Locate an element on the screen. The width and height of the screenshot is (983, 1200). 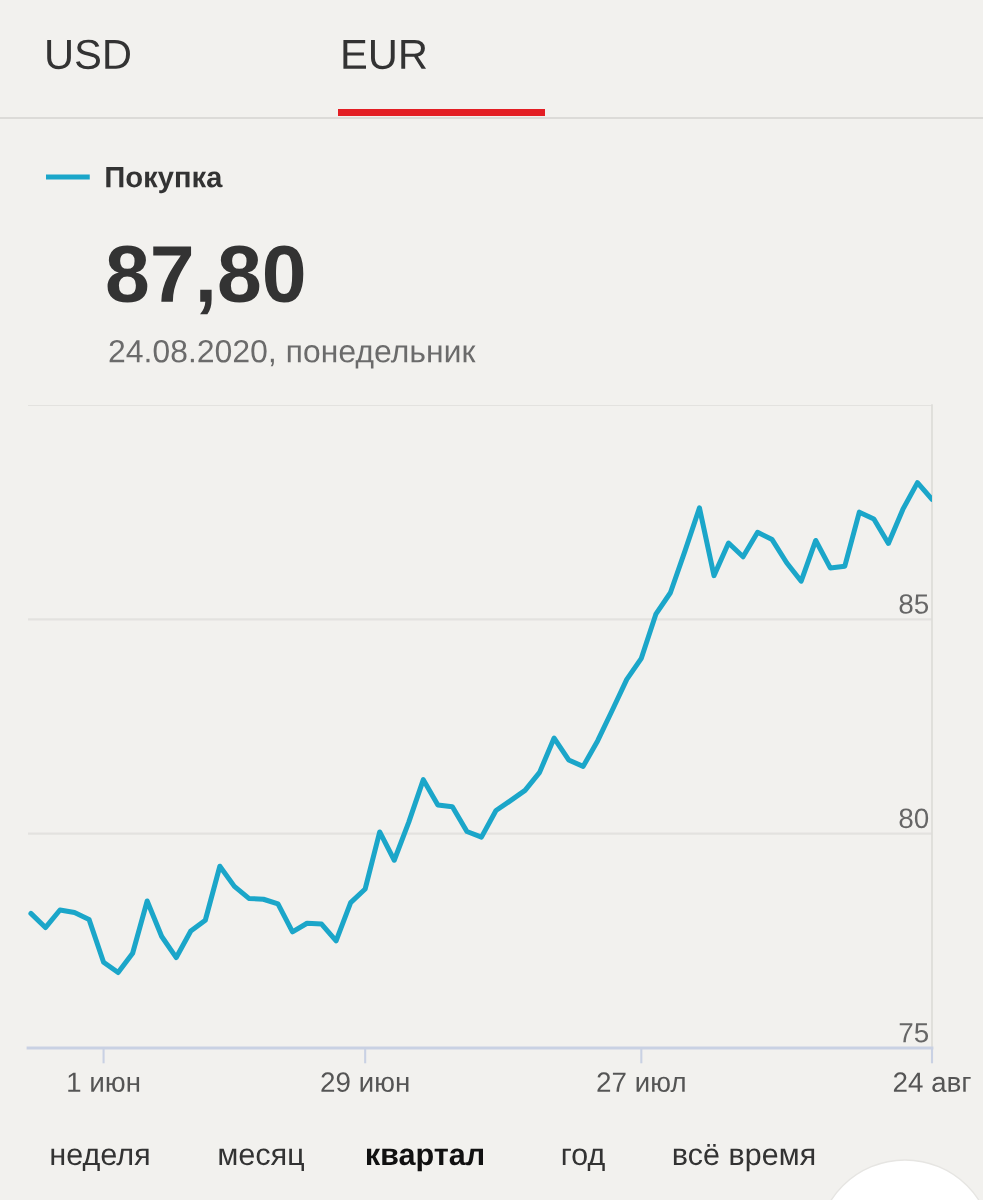
x-tick-label: 27 июл is located at coordinates (641, 1082).